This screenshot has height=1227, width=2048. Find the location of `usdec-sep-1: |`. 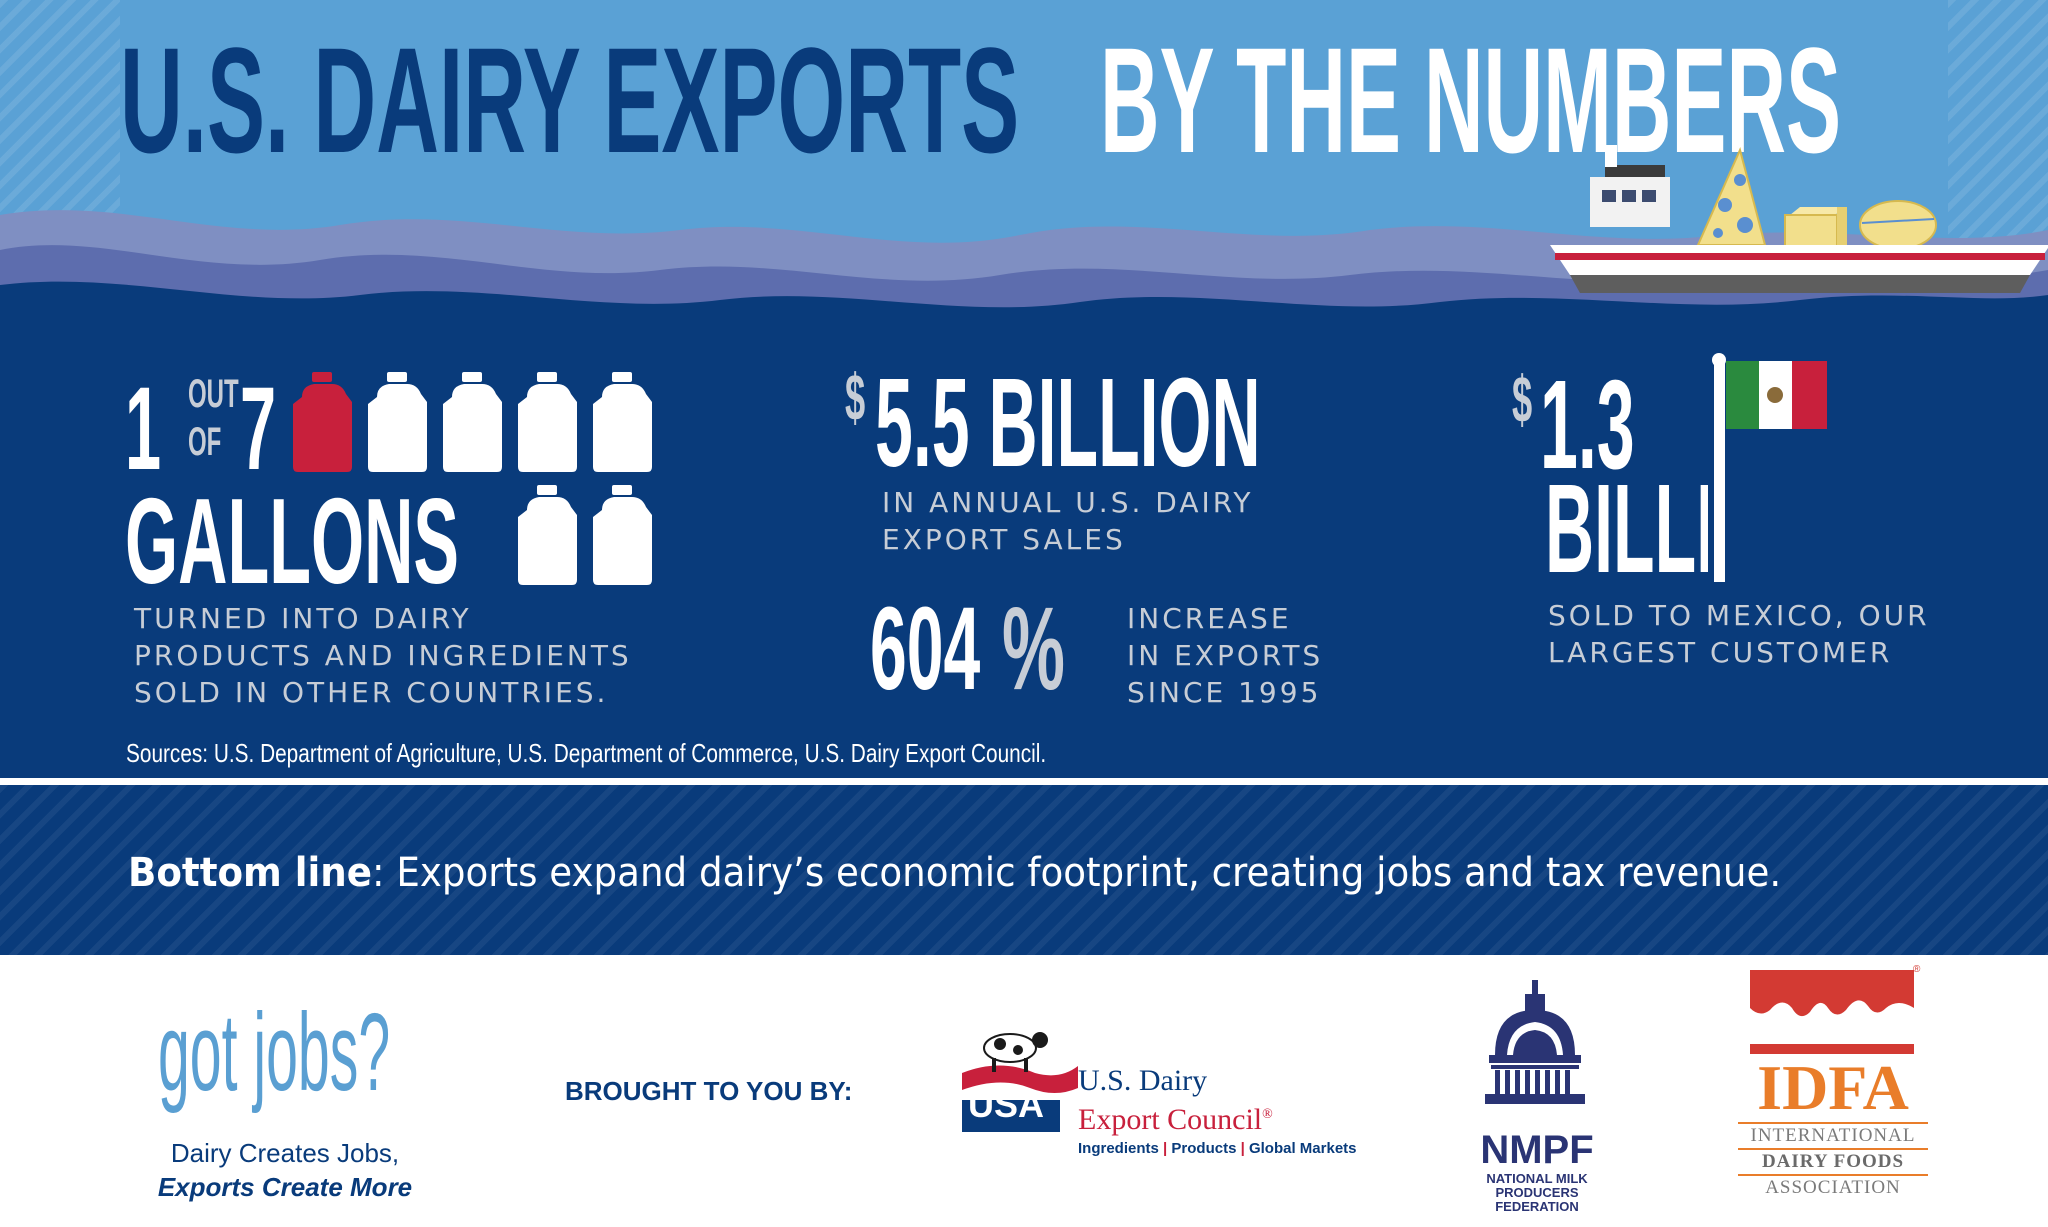

usdec-sep-1: | is located at coordinates (1165, 1148).